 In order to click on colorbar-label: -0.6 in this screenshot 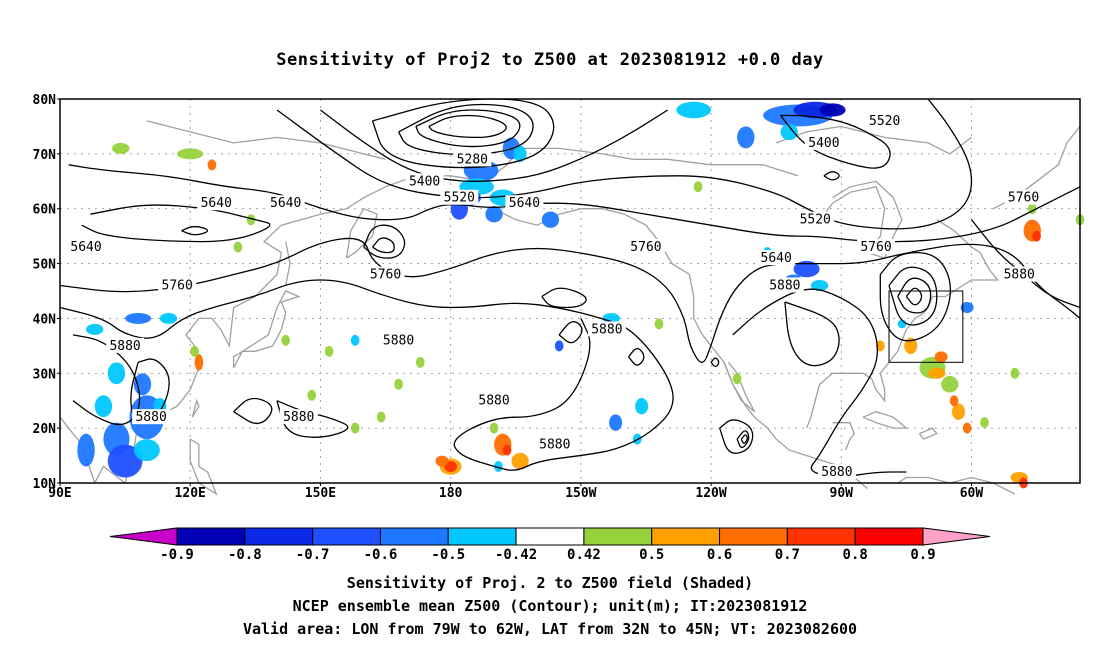, I will do `click(381, 555)`.